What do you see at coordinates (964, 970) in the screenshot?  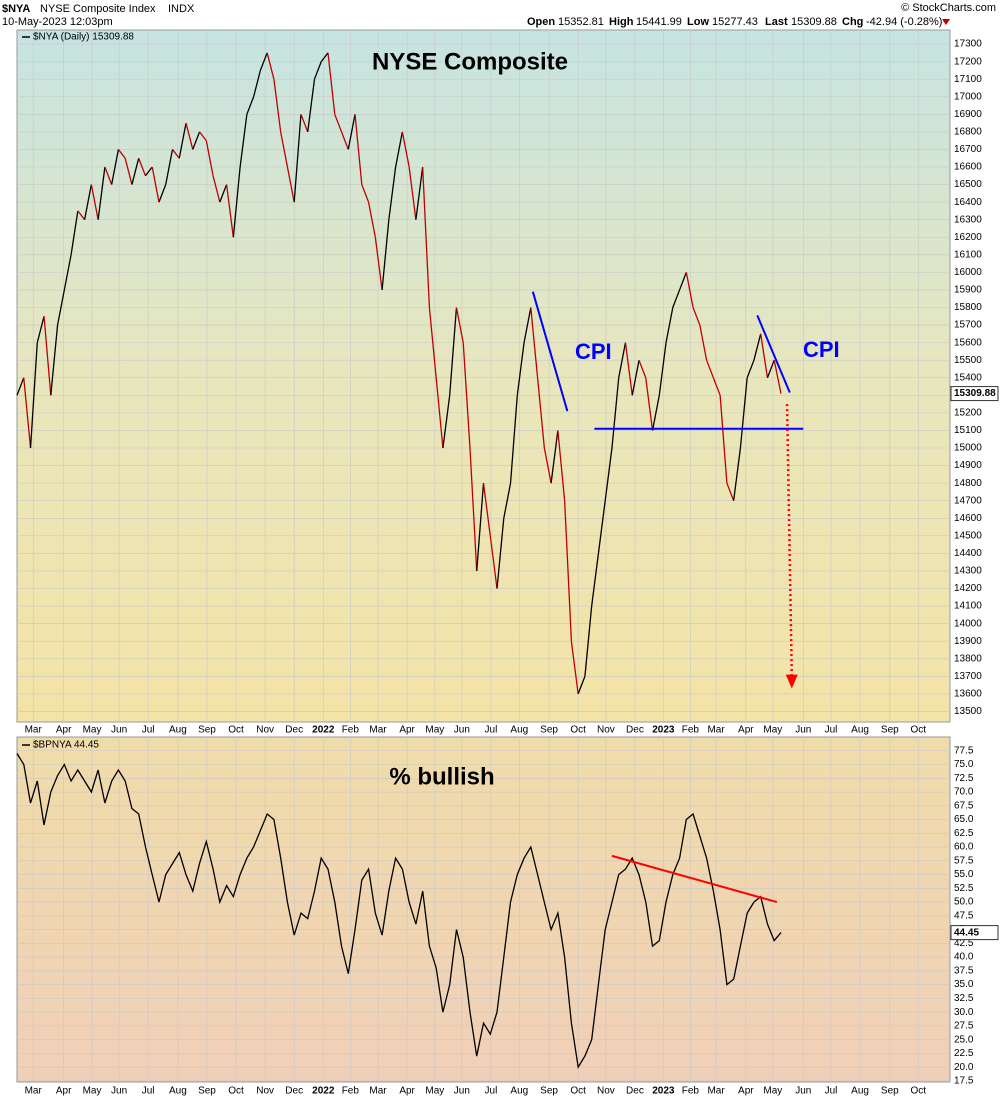 I see `y-tick-label: 37.5` at bounding box center [964, 970].